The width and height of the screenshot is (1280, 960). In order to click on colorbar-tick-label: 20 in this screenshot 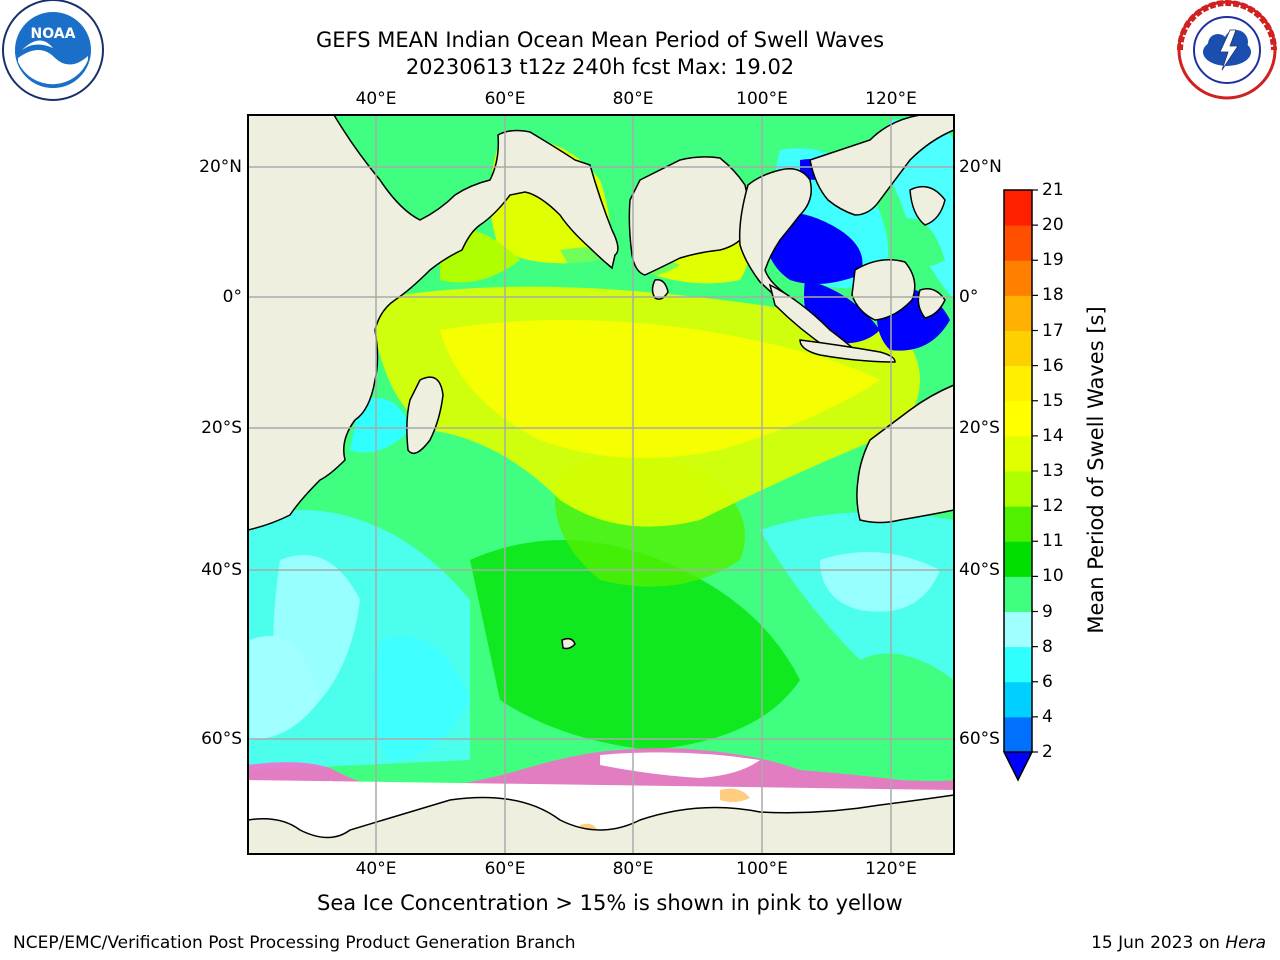, I will do `click(1053, 225)`.